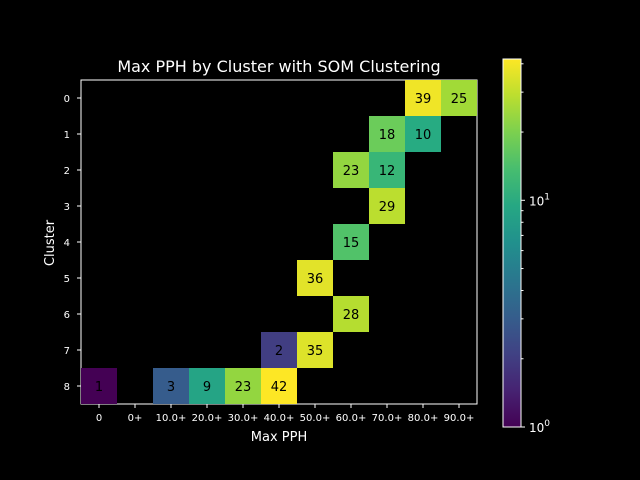 The height and width of the screenshot is (480, 640). I want to click on cell-value-label: 18, so click(387, 135).